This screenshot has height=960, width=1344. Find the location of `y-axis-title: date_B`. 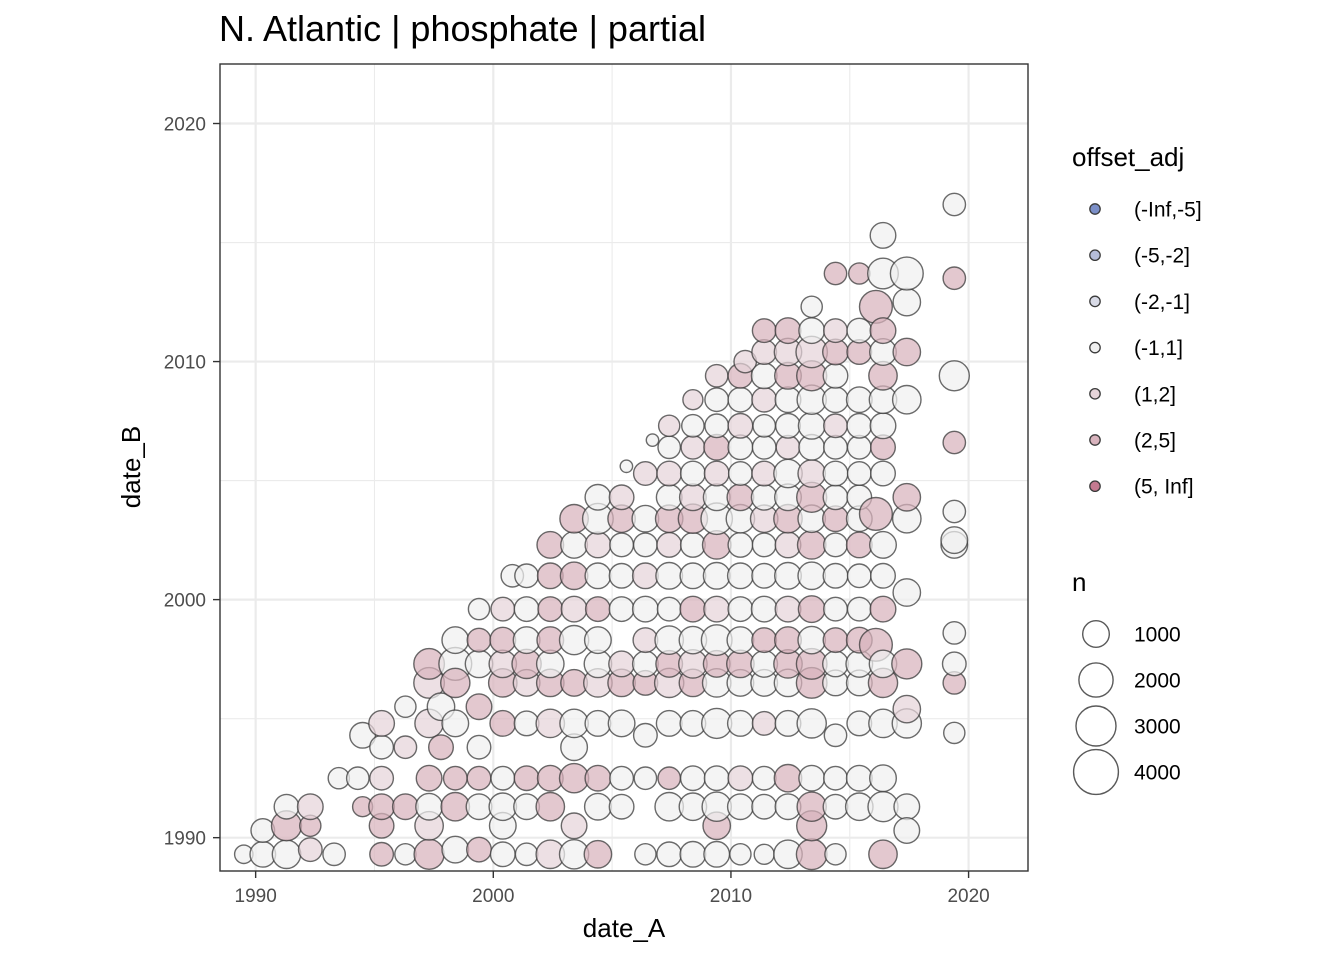

y-axis-title: date_B is located at coordinates (131, 467).